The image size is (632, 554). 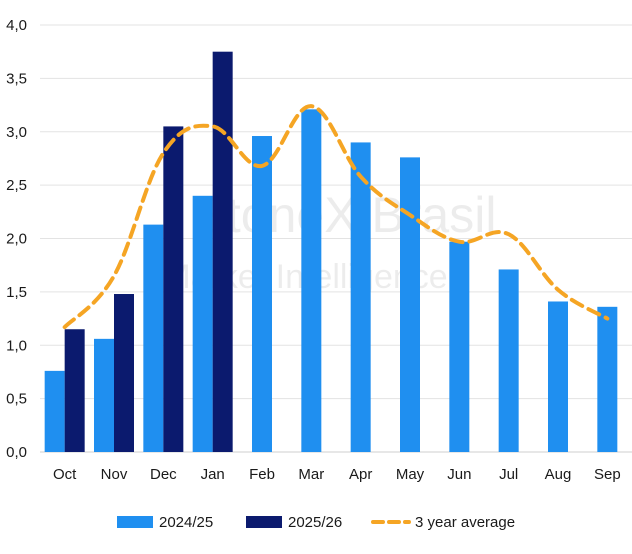 What do you see at coordinates (558, 474) in the screenshot?
I see `x-tick-label: Aug` at bounding box center [558, 474].